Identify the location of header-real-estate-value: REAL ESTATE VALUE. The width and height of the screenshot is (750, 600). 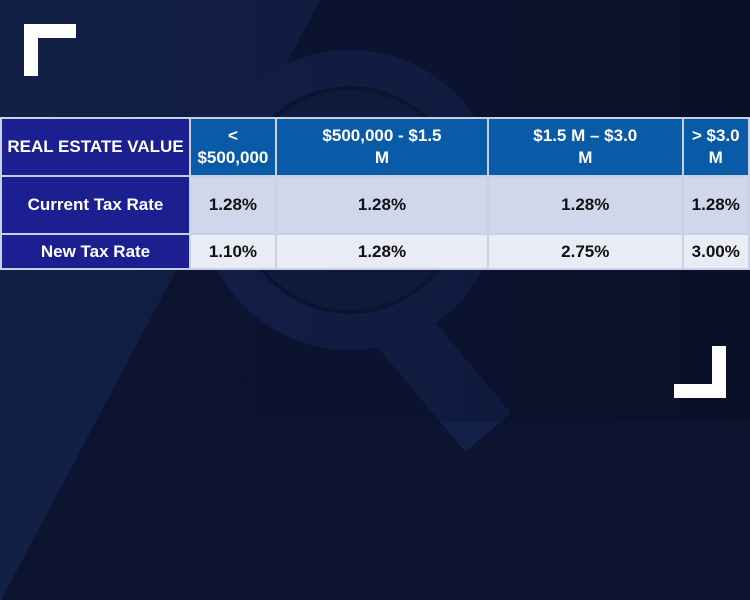
(95, 147).